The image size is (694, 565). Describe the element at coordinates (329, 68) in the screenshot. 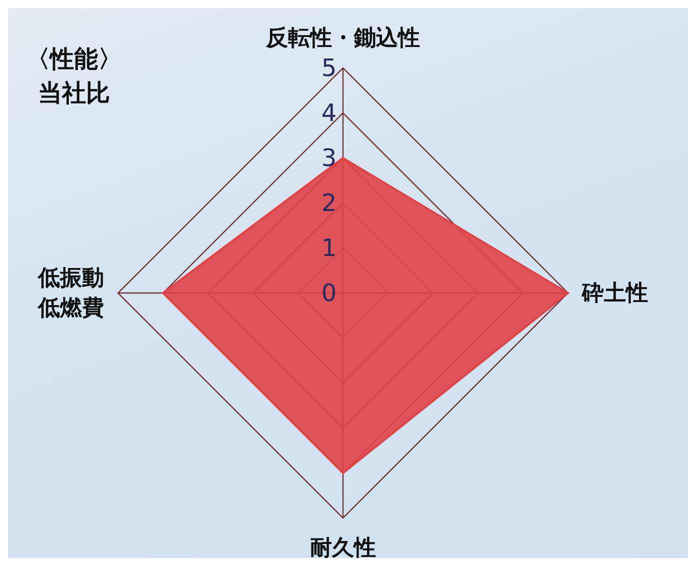

I see `y-tick-label: 5` at that location.